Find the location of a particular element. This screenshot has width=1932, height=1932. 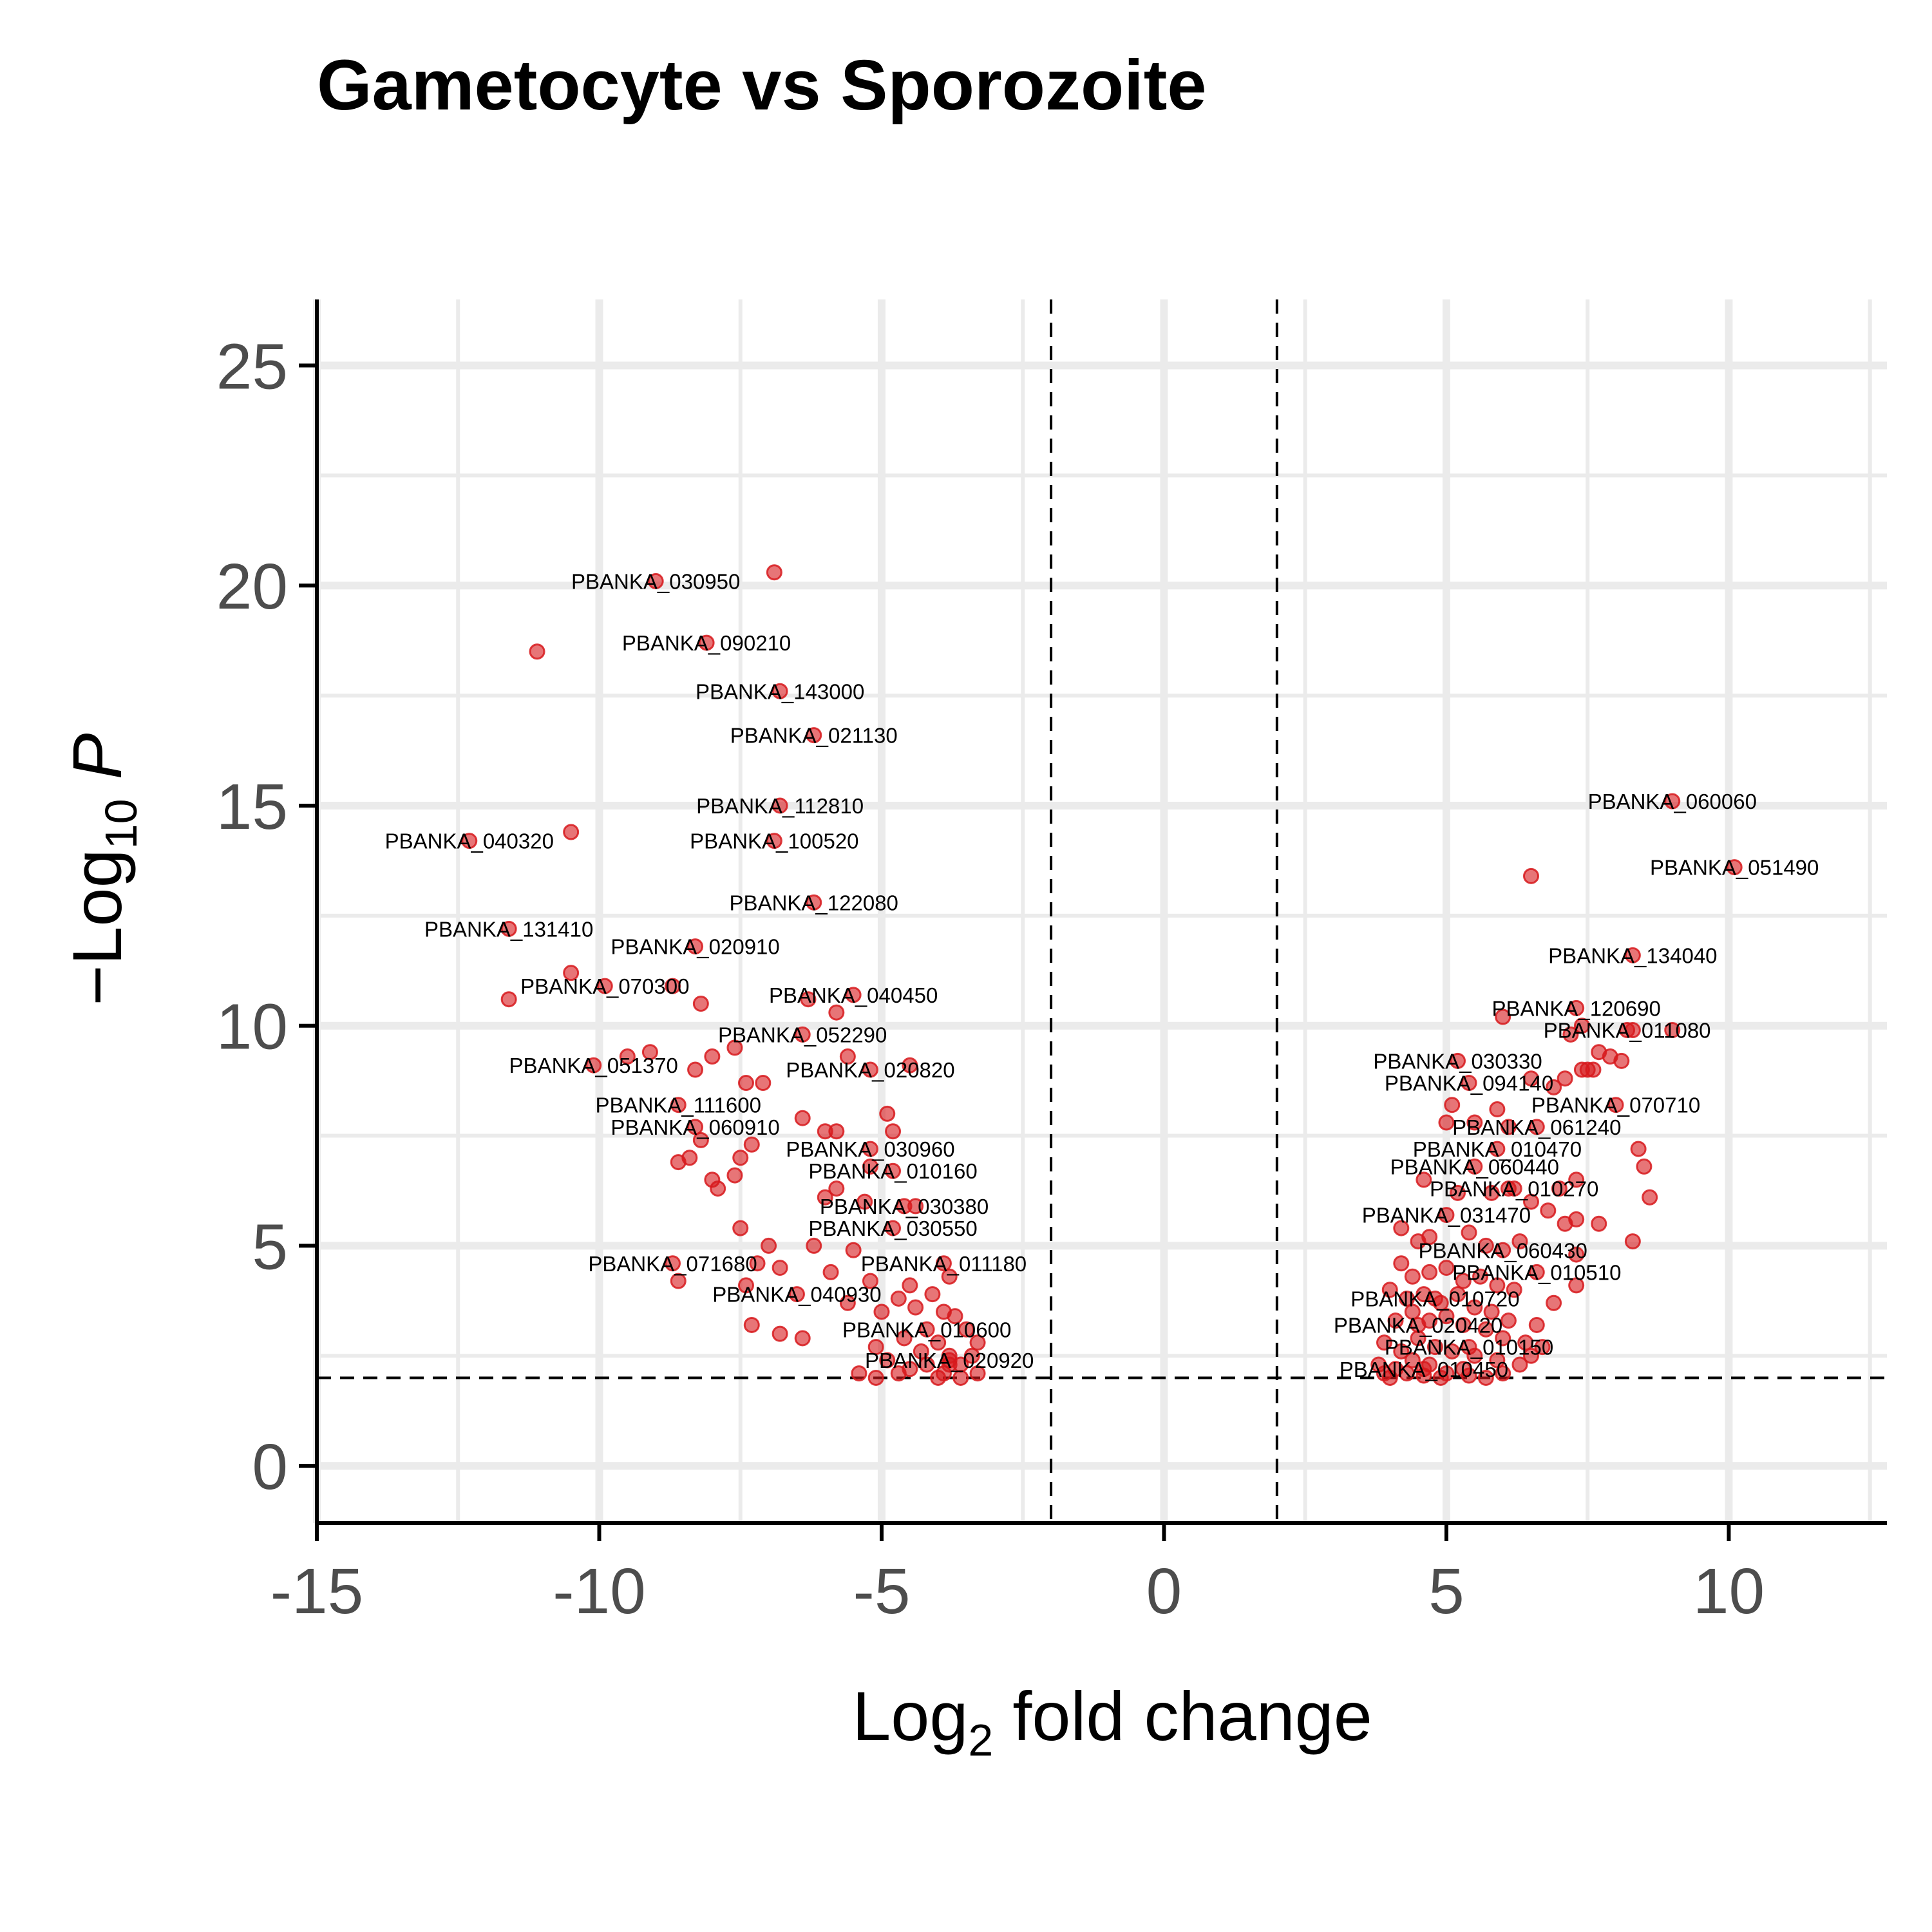

point-label: PBANKA_020420 is located at coordinates (1418, 1325).